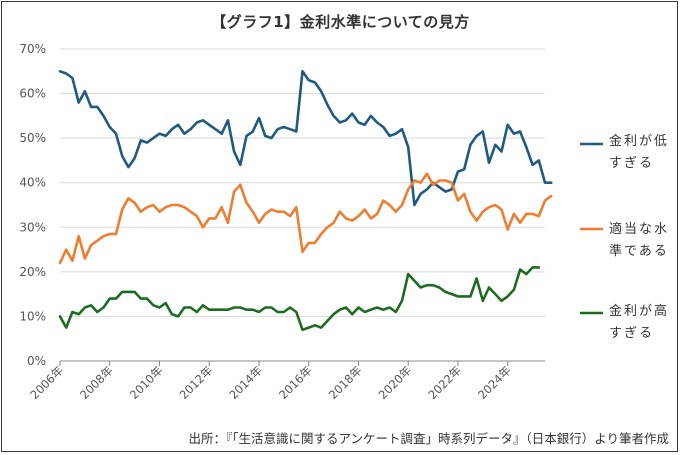 The width and height of the screenshot is (681, 455). I want to click on x-tick-label: 2018年, so click(345, 382).